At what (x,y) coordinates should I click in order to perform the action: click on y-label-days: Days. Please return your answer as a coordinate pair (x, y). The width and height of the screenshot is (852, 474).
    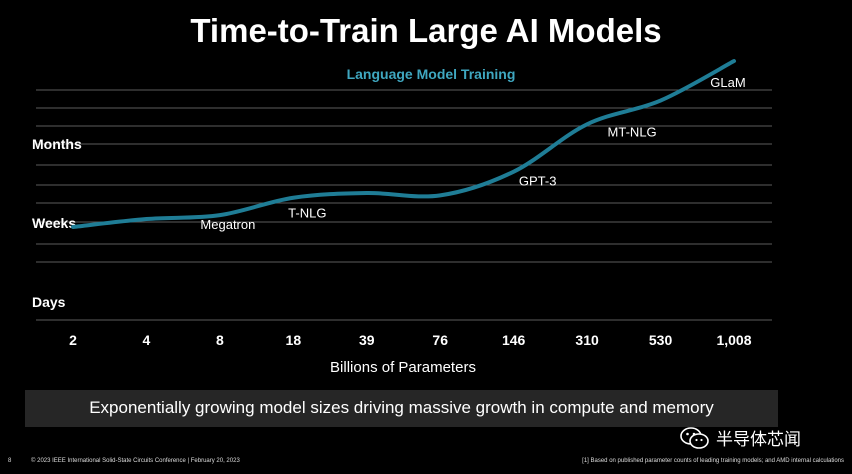
    Looking at the image, I should click on (49, 302).